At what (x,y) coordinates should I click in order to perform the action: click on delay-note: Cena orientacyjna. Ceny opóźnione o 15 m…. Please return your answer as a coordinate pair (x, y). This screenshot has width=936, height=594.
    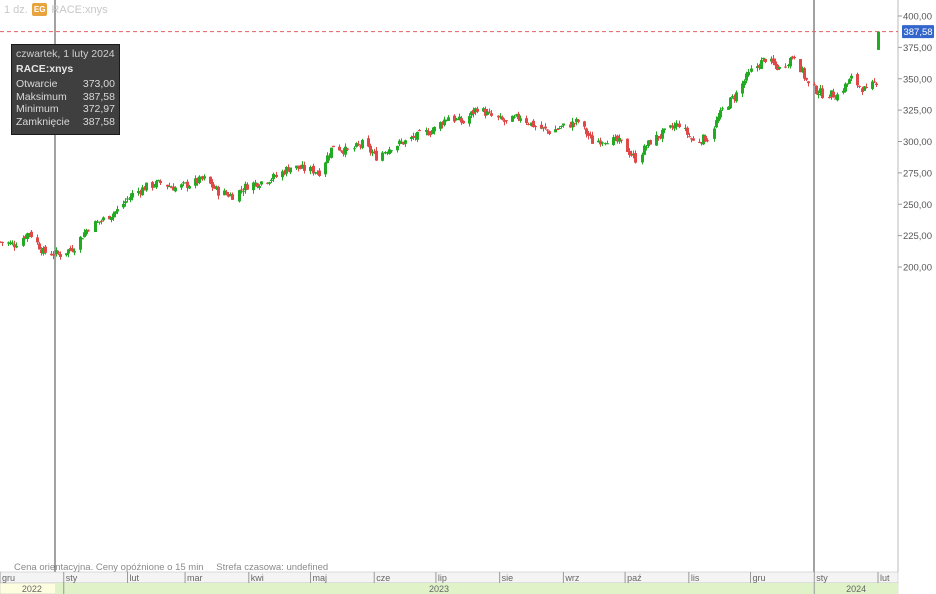
    Looking at the image, I should click on (109, 567).